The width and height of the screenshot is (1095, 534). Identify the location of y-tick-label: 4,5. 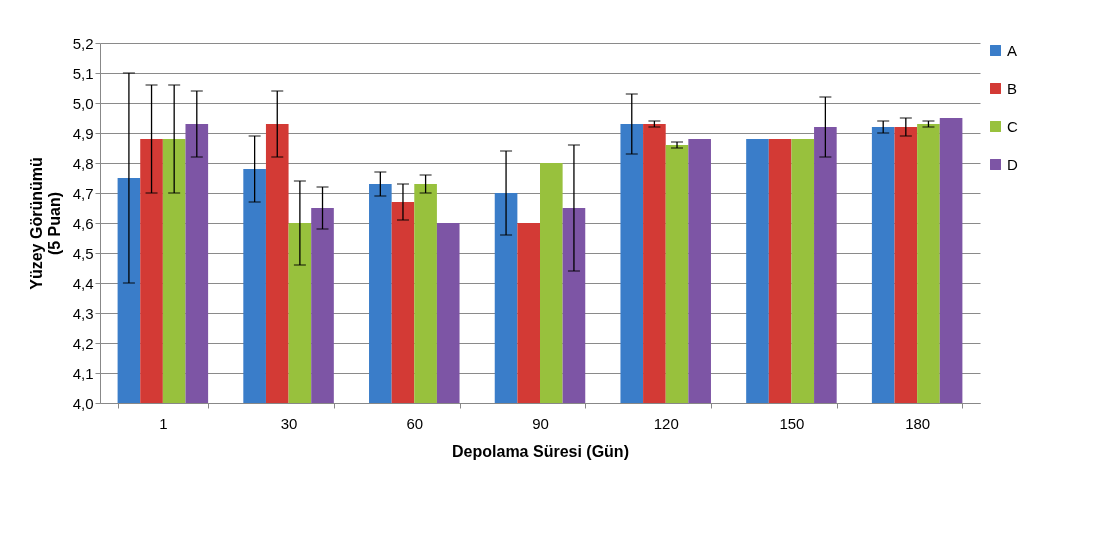
(83, 253).